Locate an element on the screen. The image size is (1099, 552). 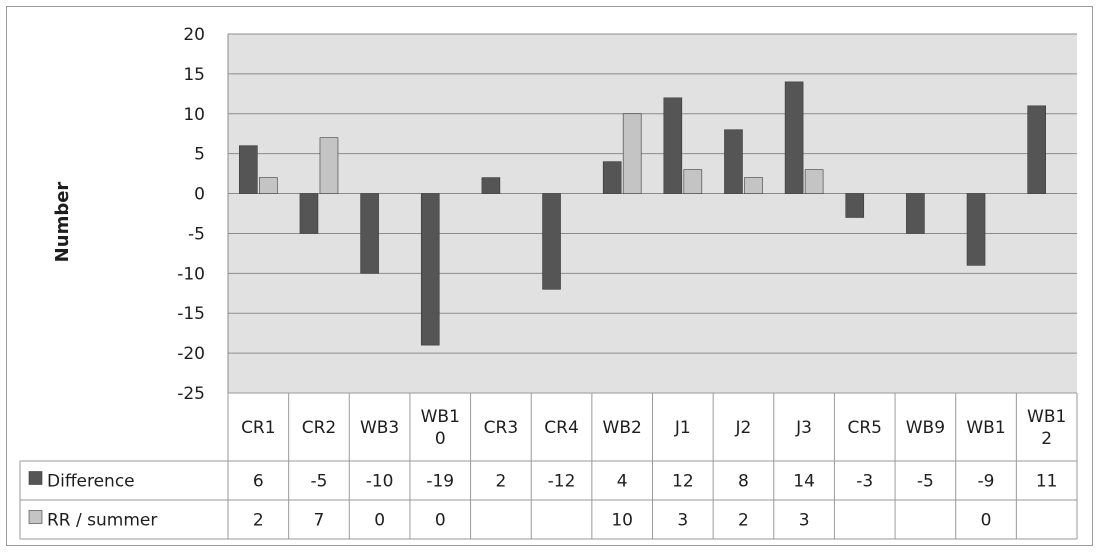
table-value: 10 is located at coordinates (622, 521).